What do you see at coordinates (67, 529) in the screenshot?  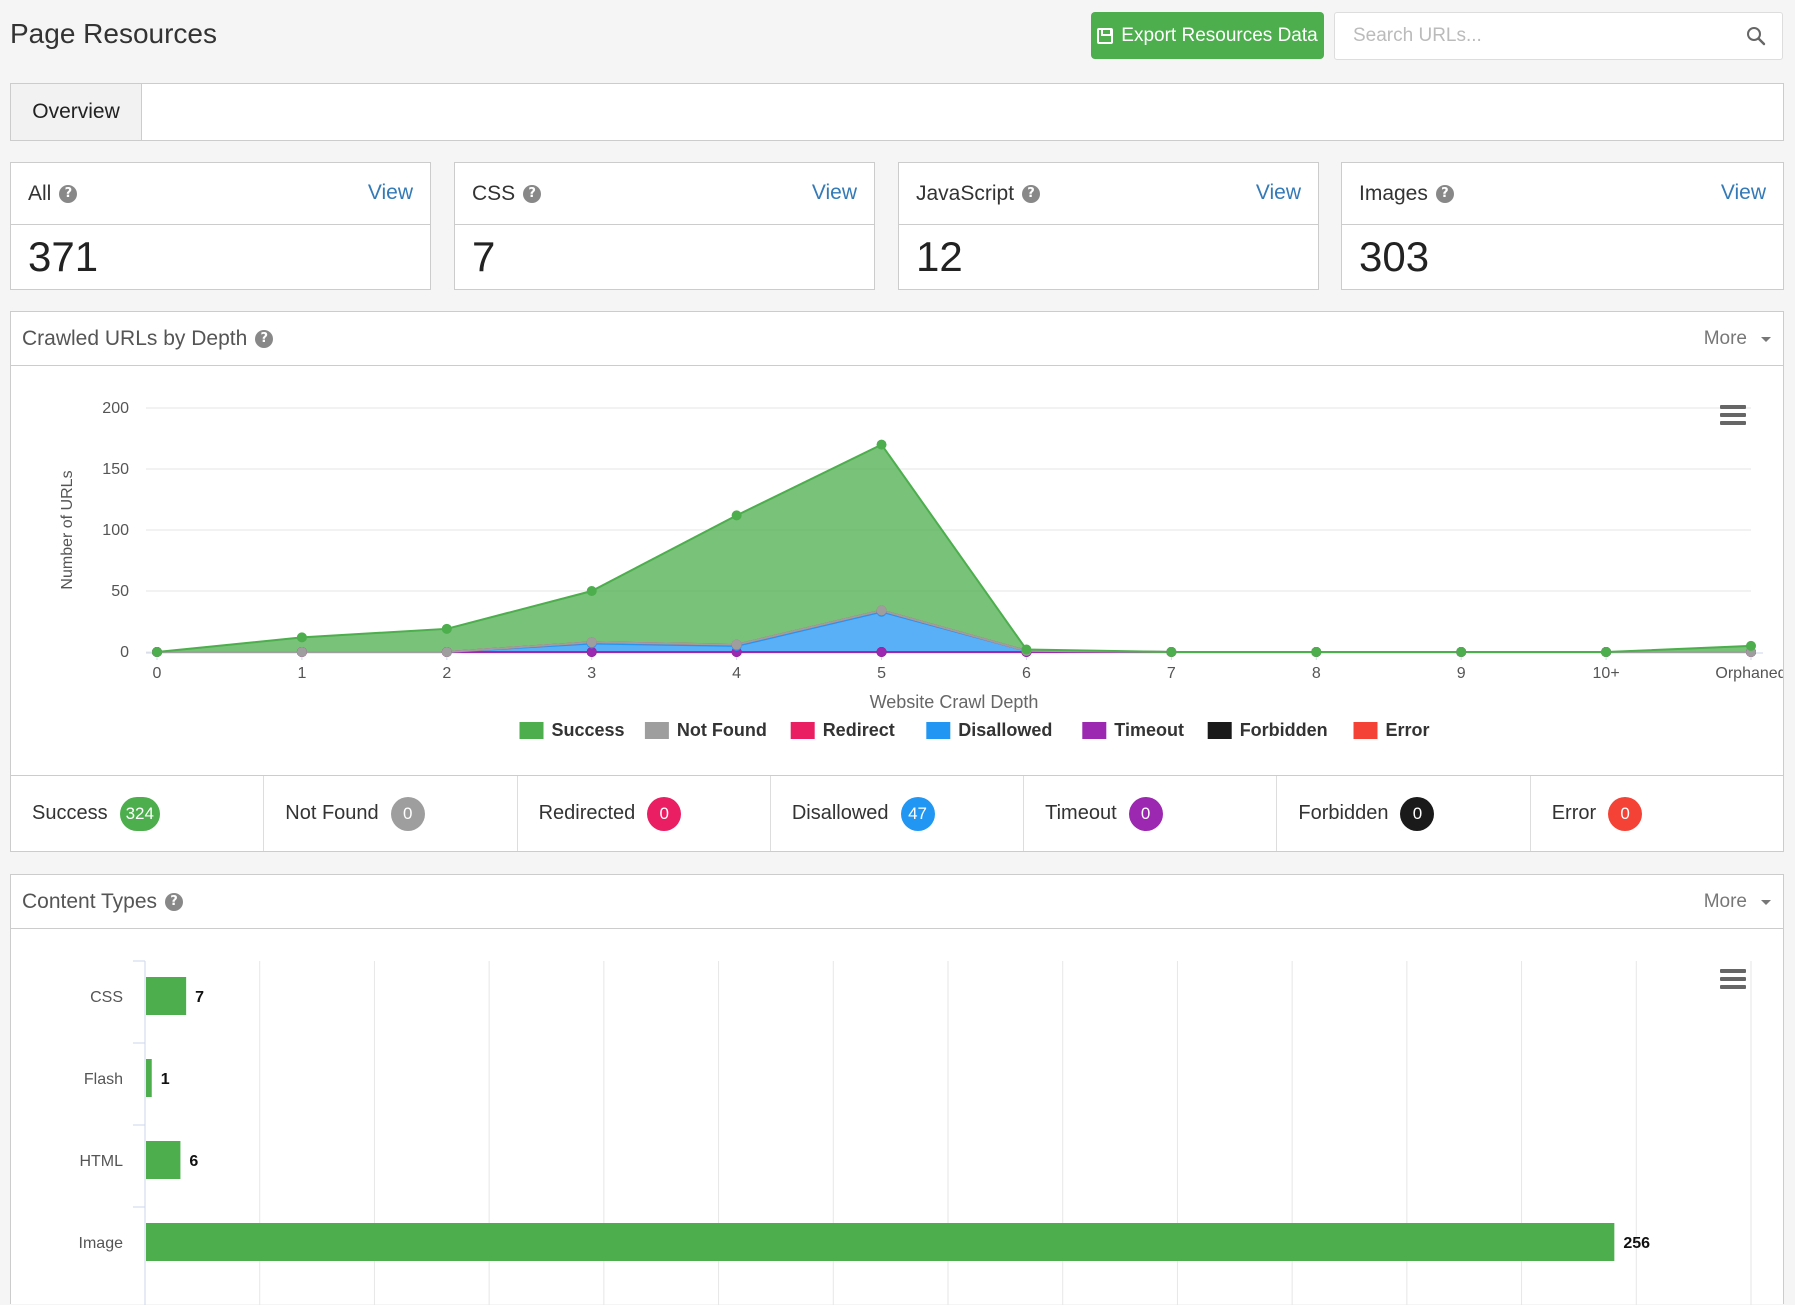 I see `y-axis-title: Number of URLs` at bounding box center [67, 529].